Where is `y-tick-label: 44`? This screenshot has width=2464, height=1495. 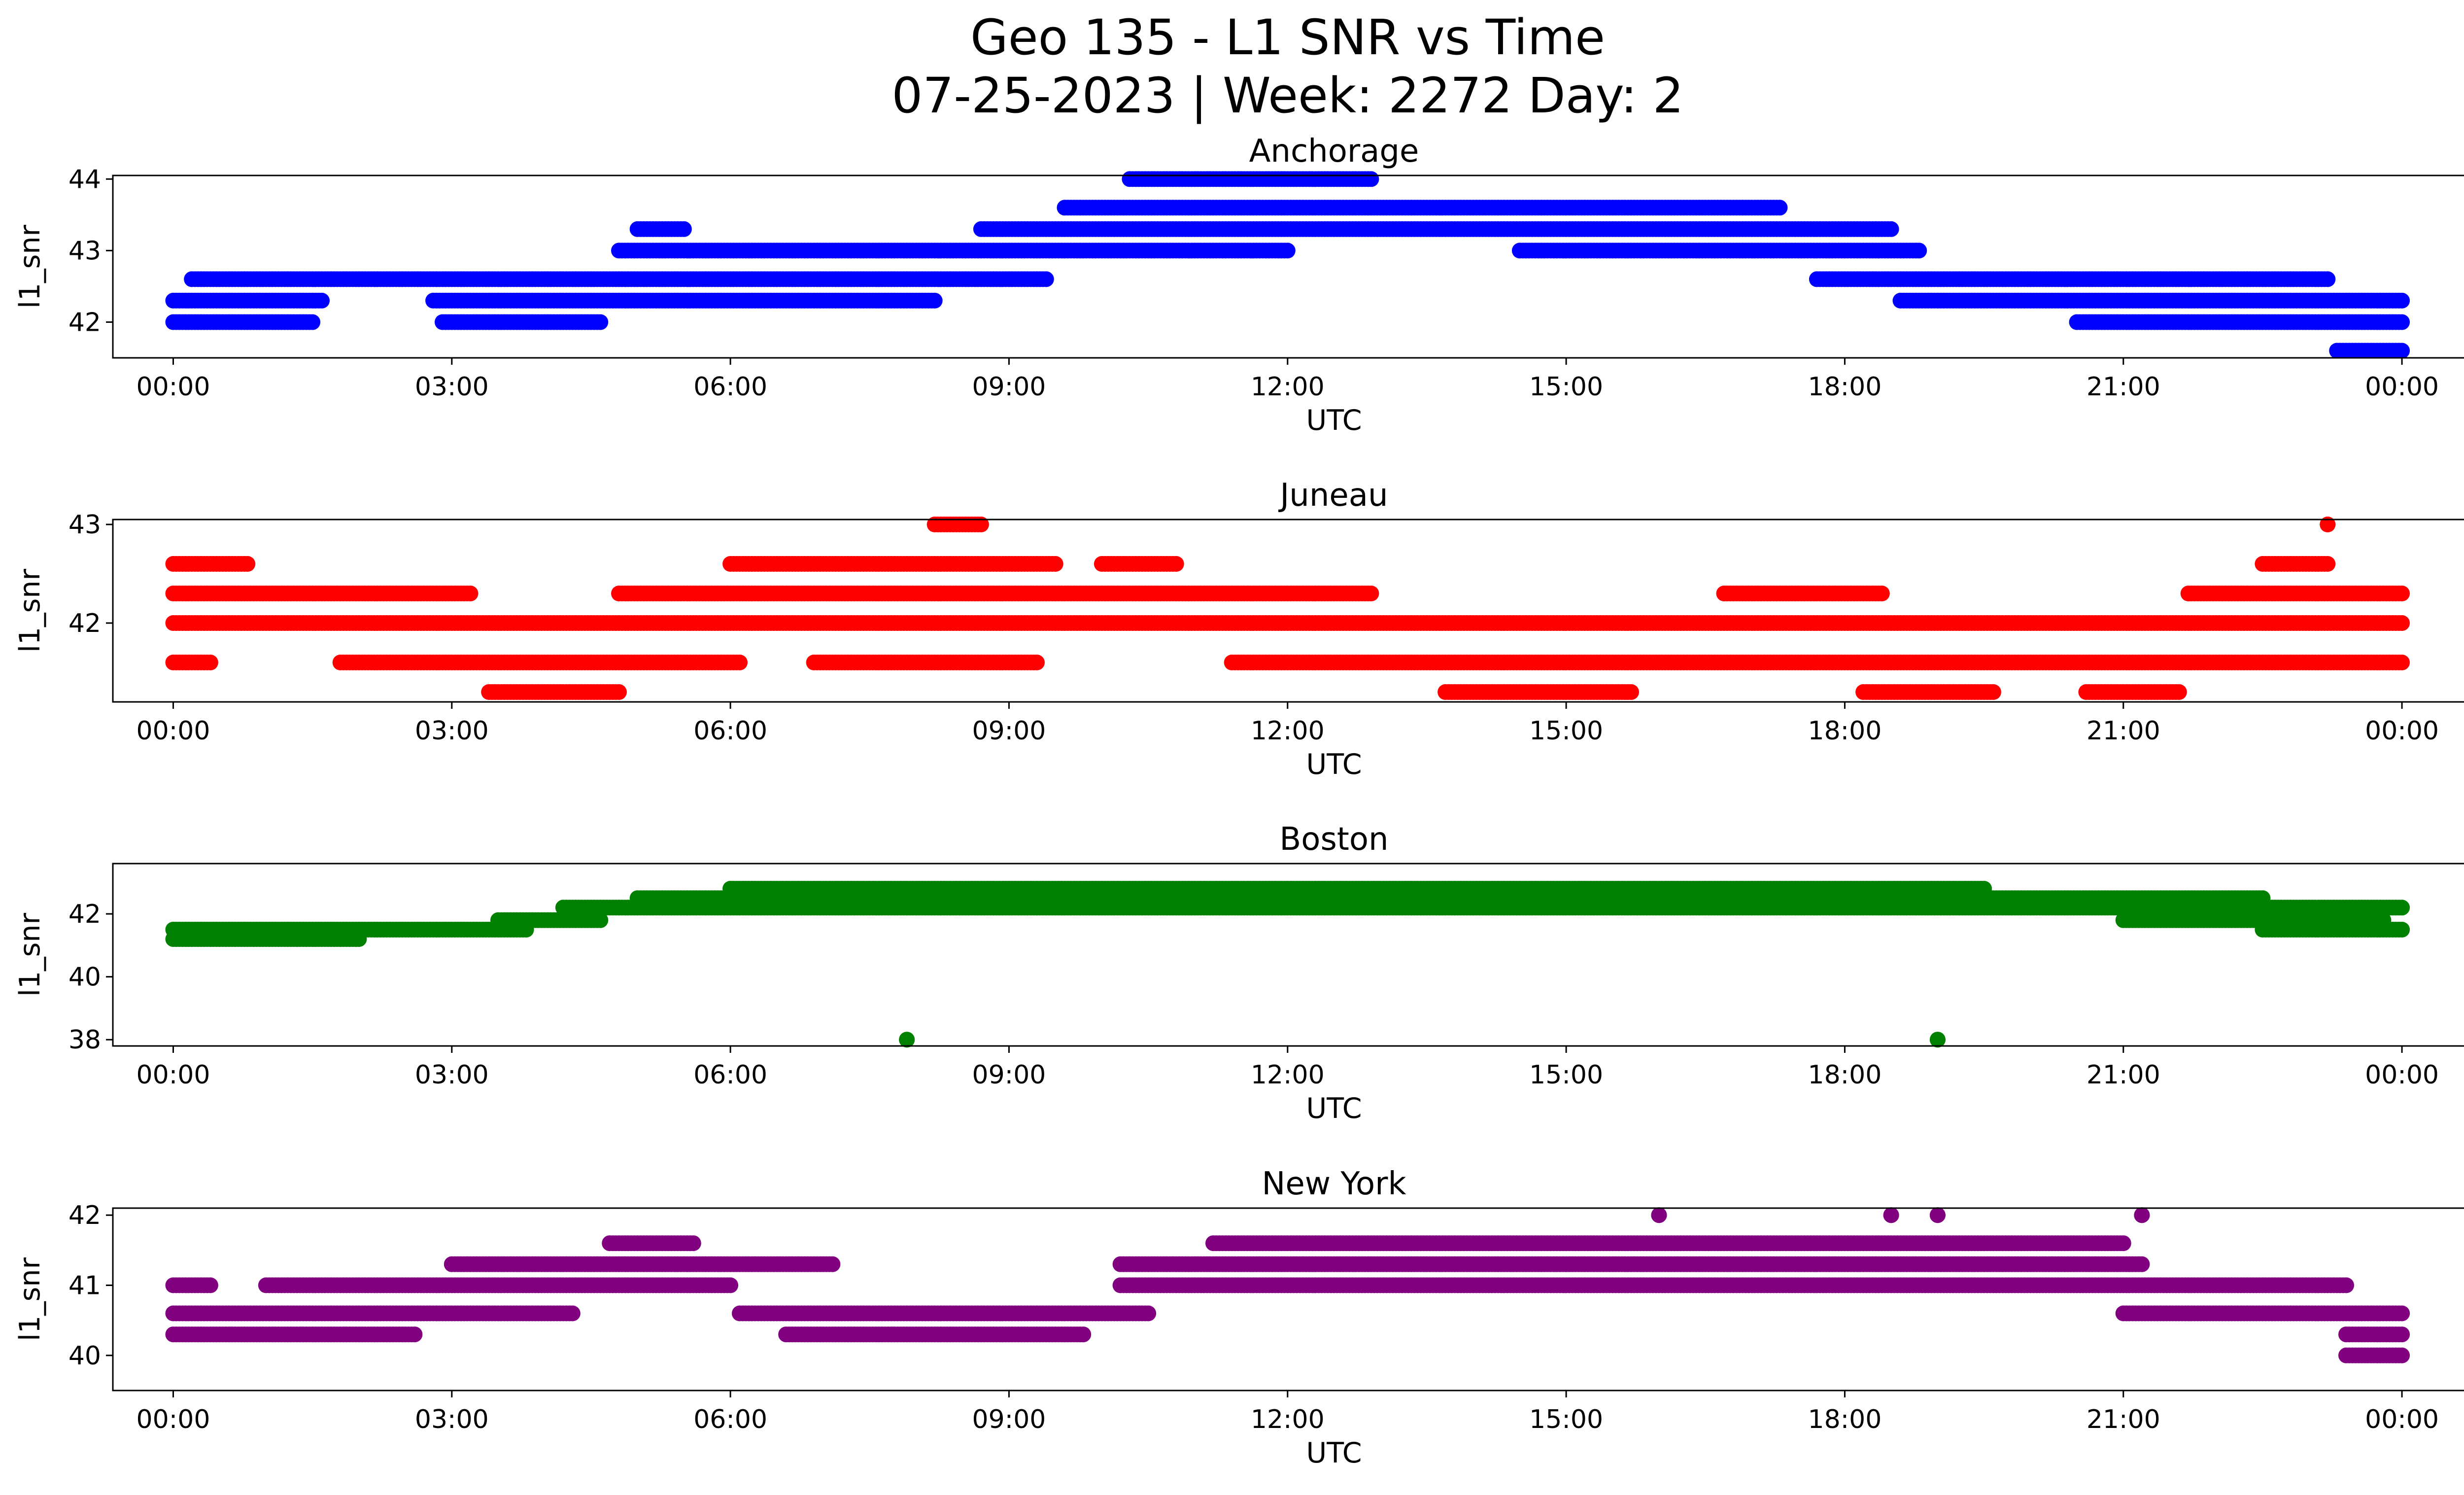
y-tick-label: 44 is located at coordinates (84, 179).